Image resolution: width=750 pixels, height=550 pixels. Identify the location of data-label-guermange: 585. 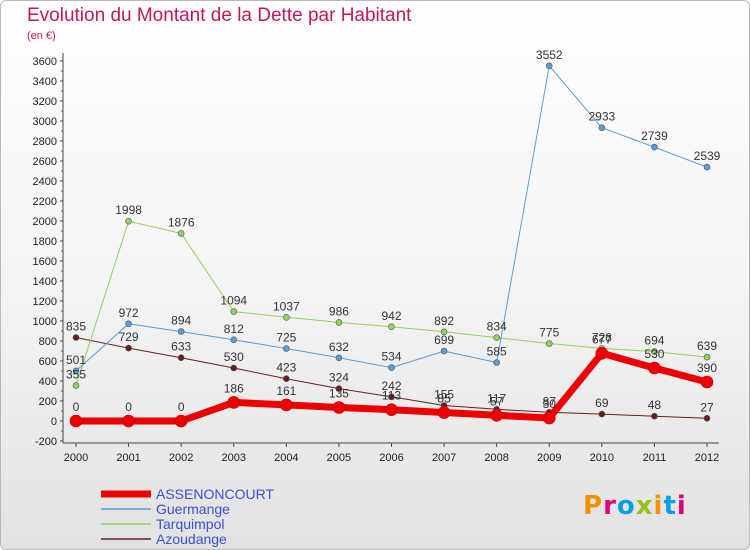
(497, 352).